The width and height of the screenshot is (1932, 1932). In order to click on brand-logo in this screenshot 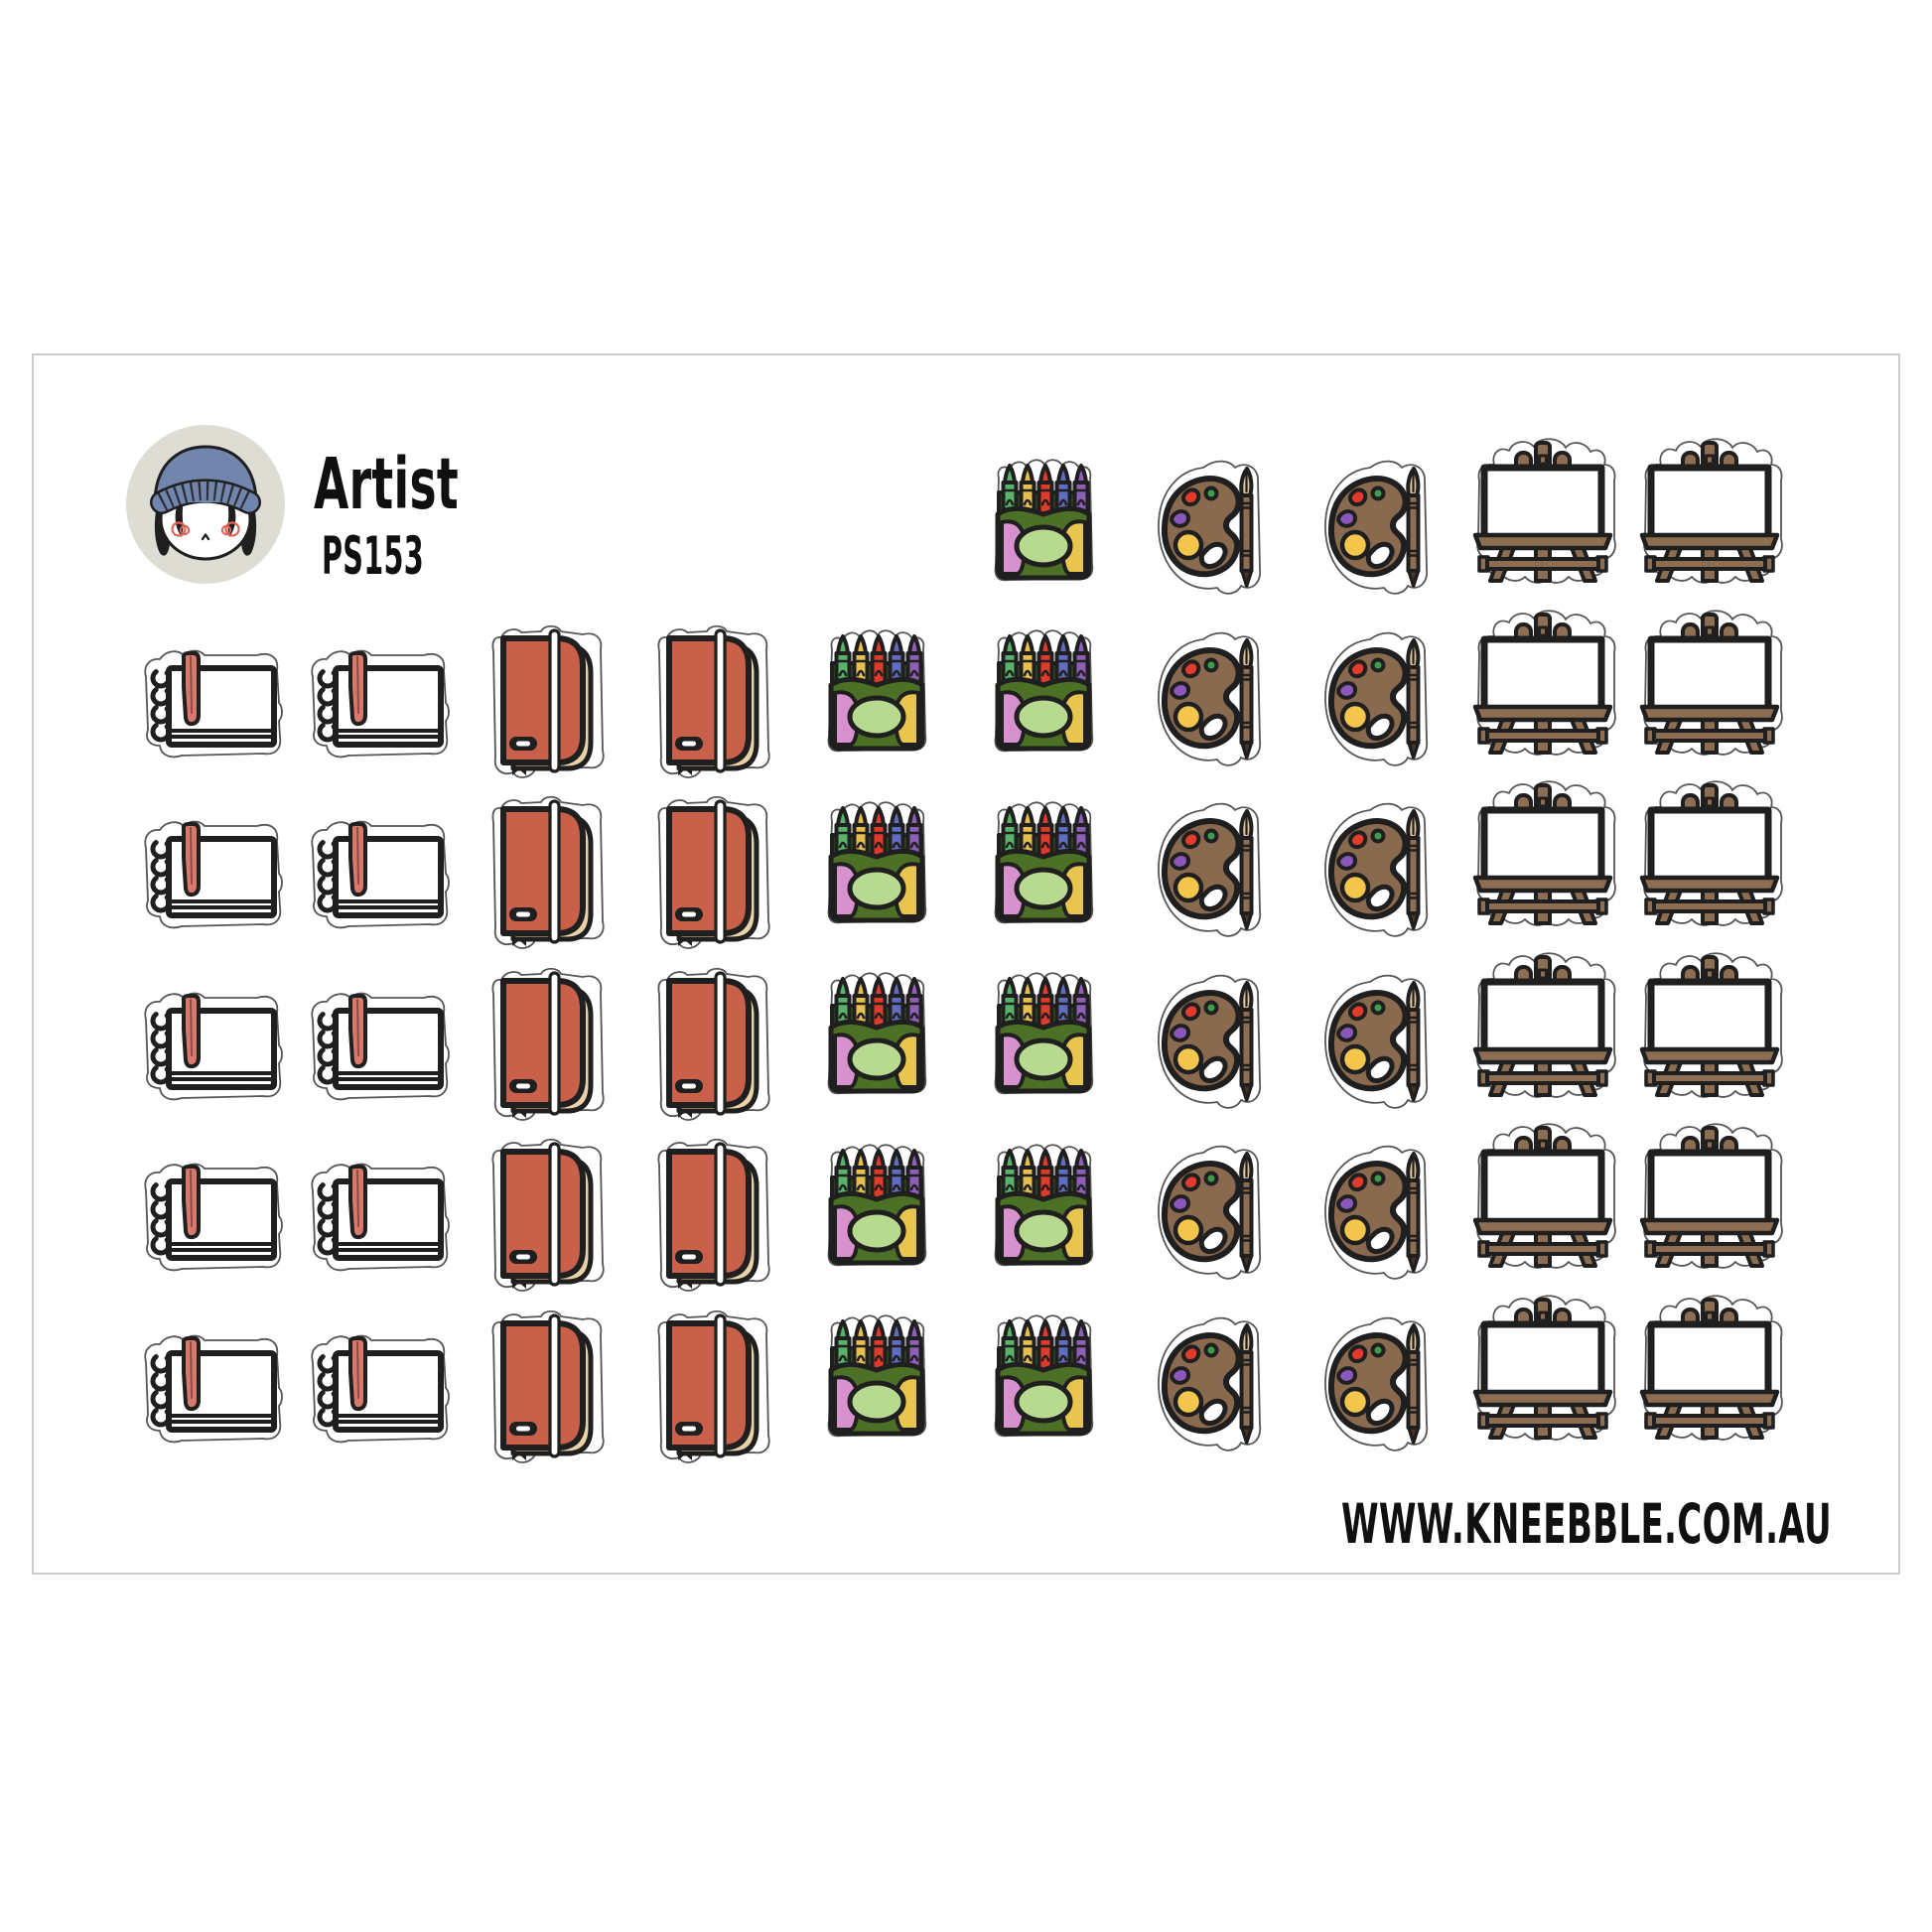, I will do `click(206, 505)`.